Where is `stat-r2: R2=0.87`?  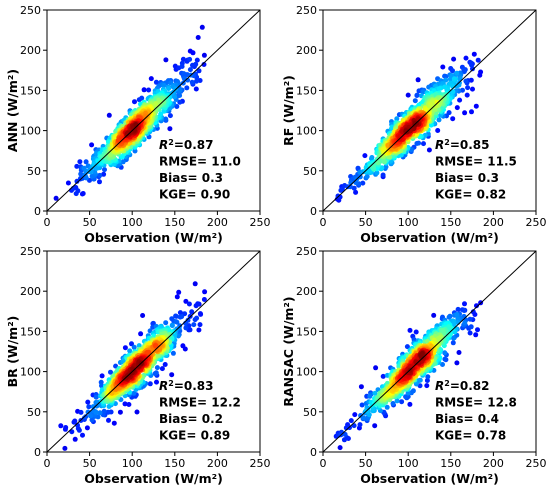 stat-r2: R2=0.87 is located at coordinates (186, 145).